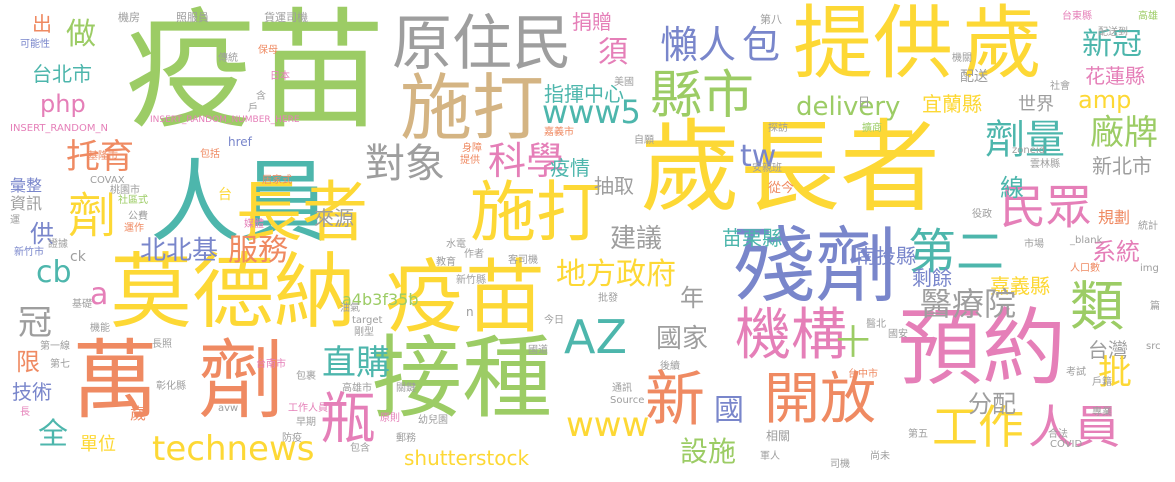 The image size is (1175, 482). What do you see at coordinates (559, 132) in the screenshot?
I see `word-cloud-term: 嘉義市` at bounding box center [559, 132].